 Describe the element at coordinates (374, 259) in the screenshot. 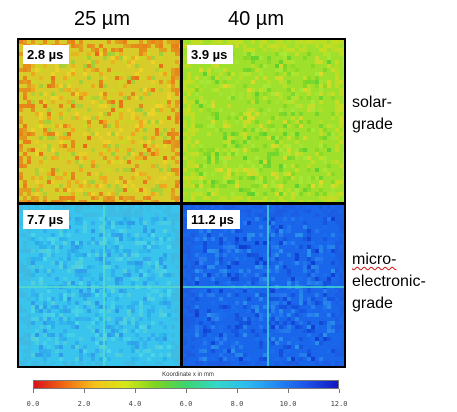

I see `row-label-line: micro-` at that location.